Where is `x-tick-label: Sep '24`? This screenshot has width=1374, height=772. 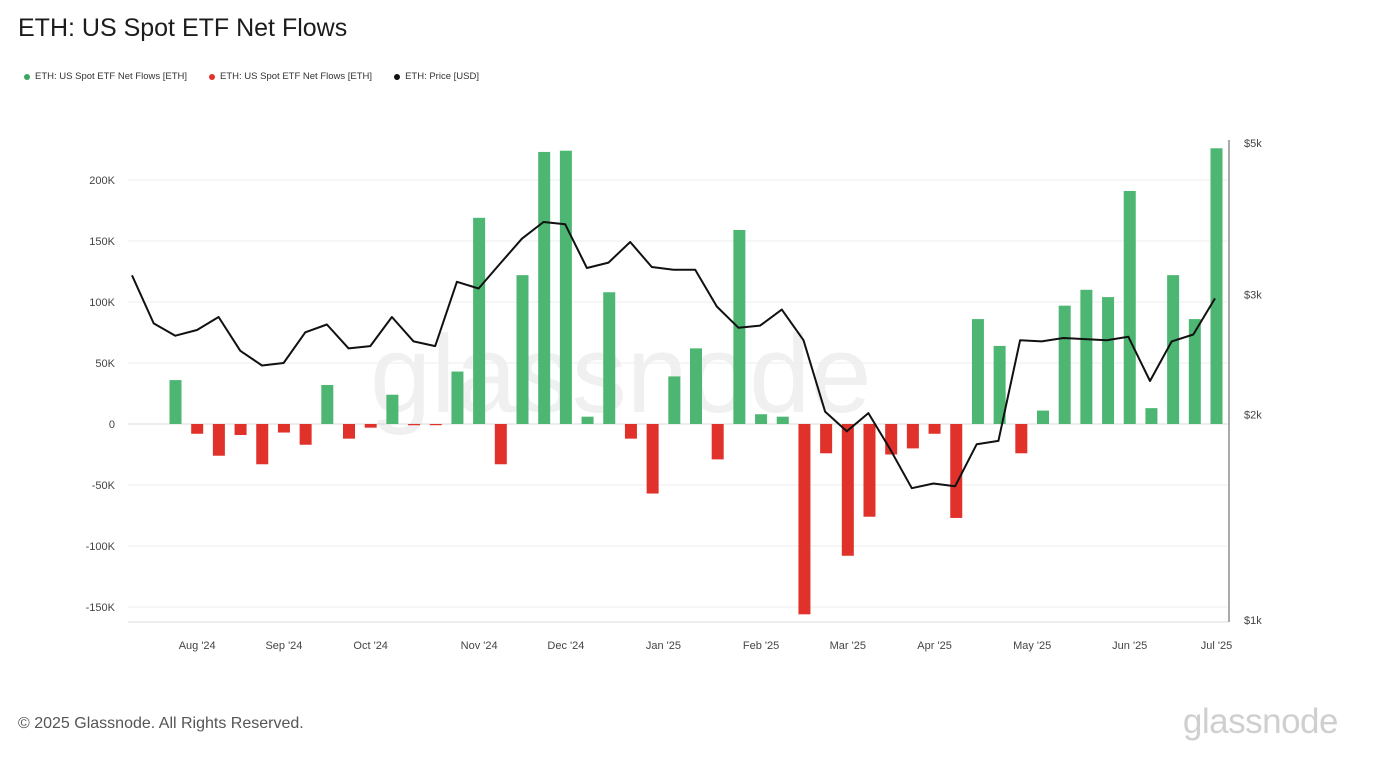
x-tick-label: Sep '24 is located at coordinates (283, 646).